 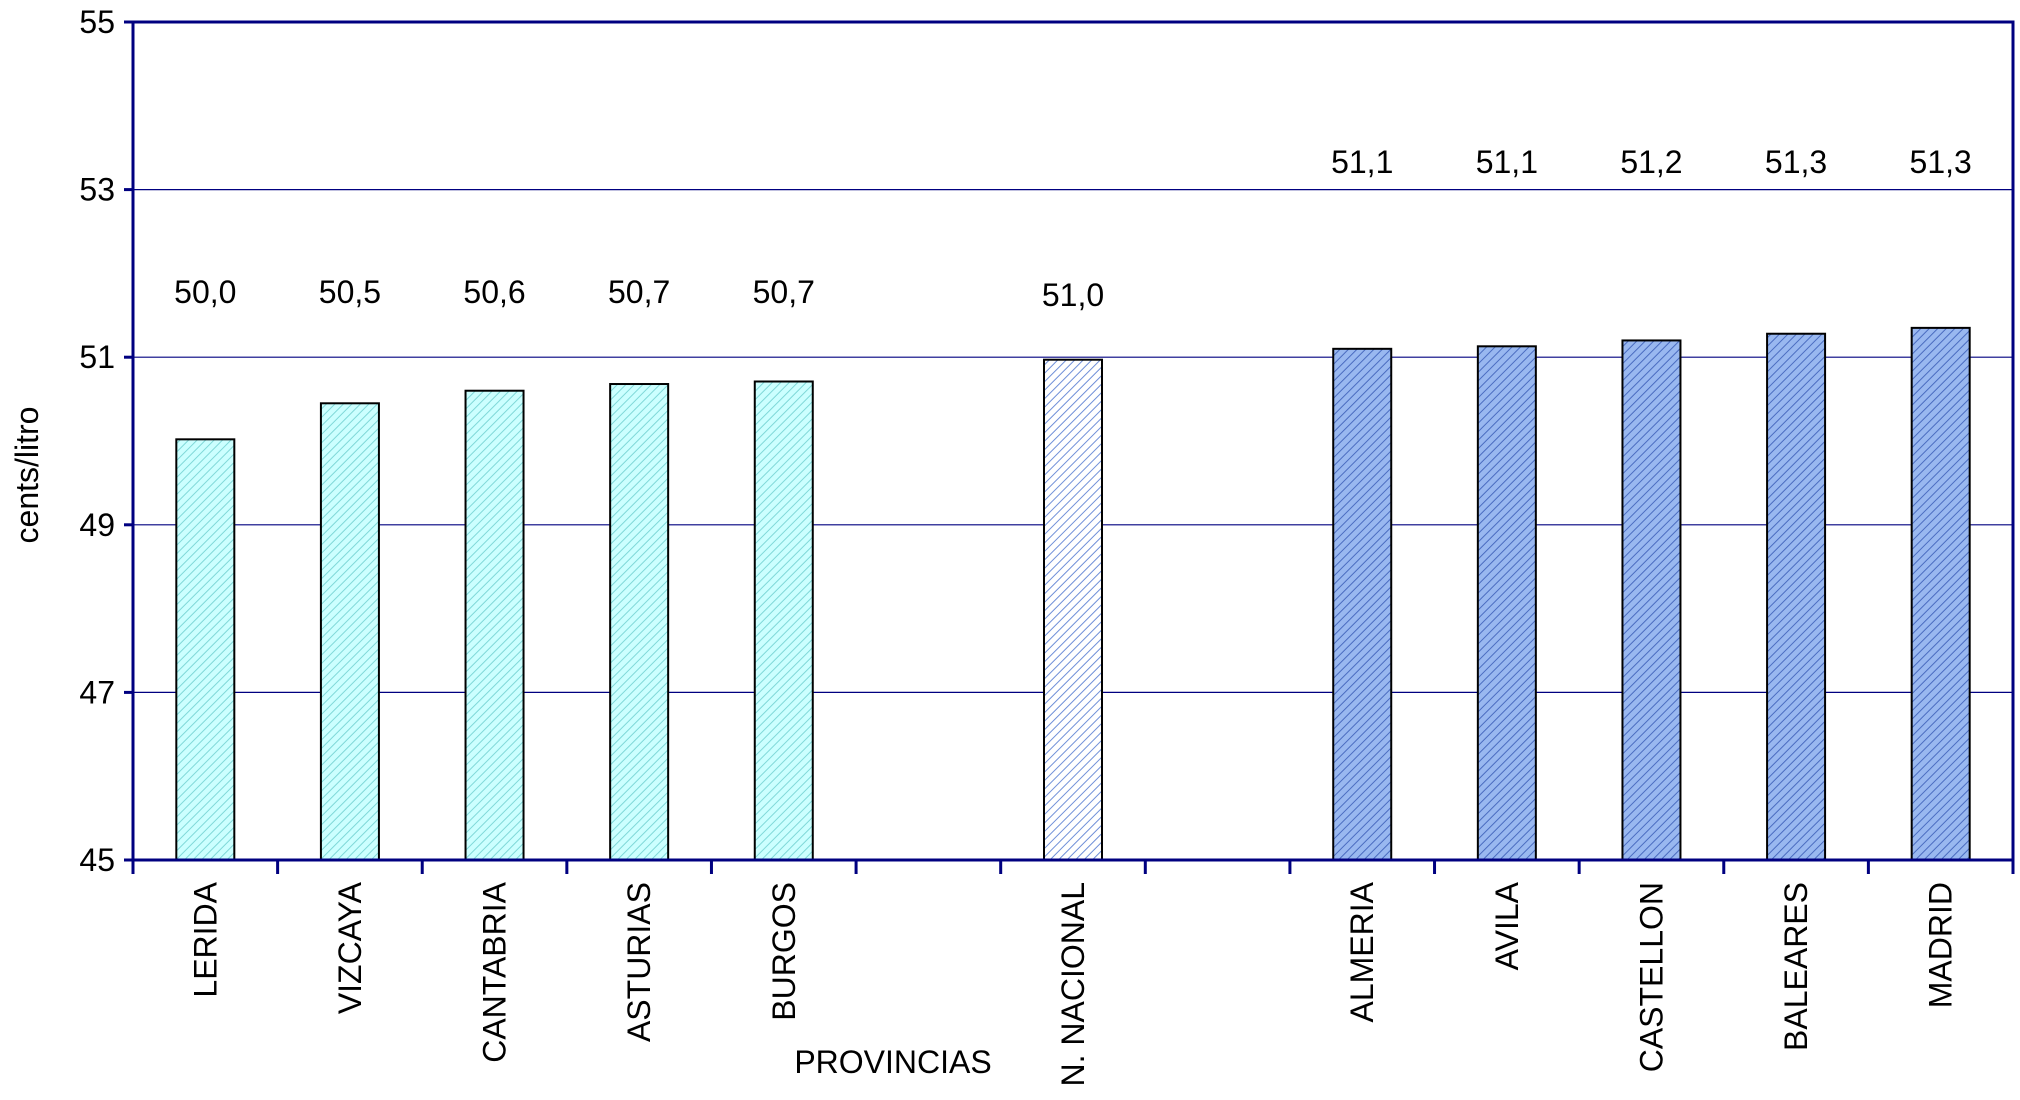 I want to click on bar-castellon, so click(x=1651, y=600).